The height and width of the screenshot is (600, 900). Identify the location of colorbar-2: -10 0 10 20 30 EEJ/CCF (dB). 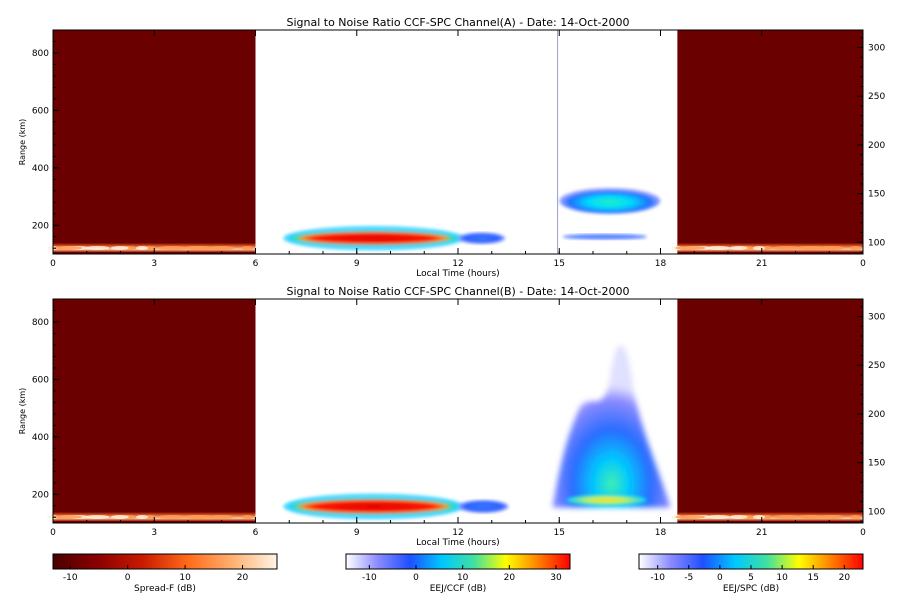
(458, 573).